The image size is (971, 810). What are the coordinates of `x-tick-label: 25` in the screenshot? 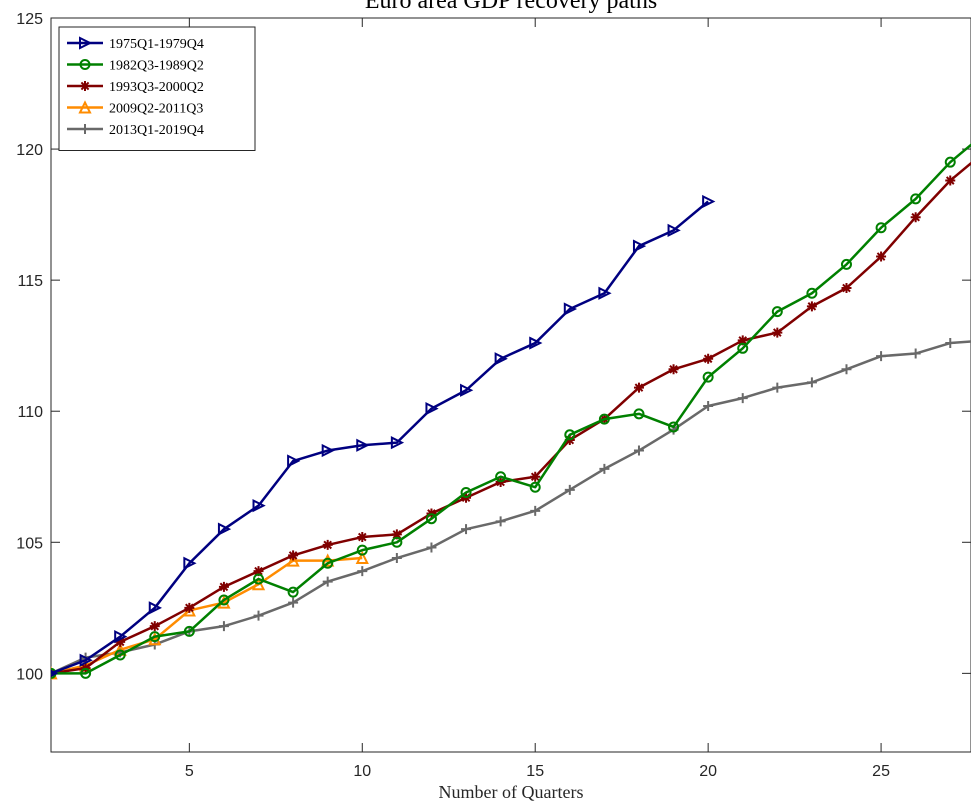 It's located at (881, 771).